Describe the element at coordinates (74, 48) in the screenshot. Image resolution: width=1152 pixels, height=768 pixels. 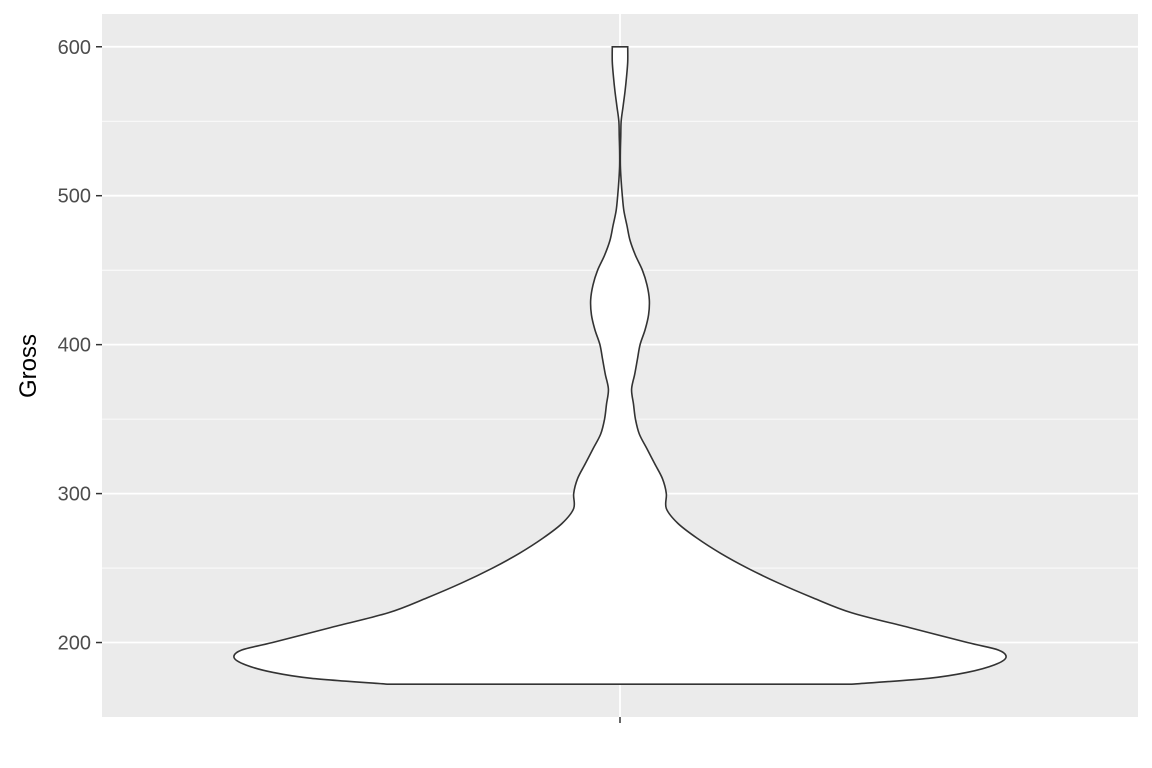
I see `y-tick-label: 600` at that location.